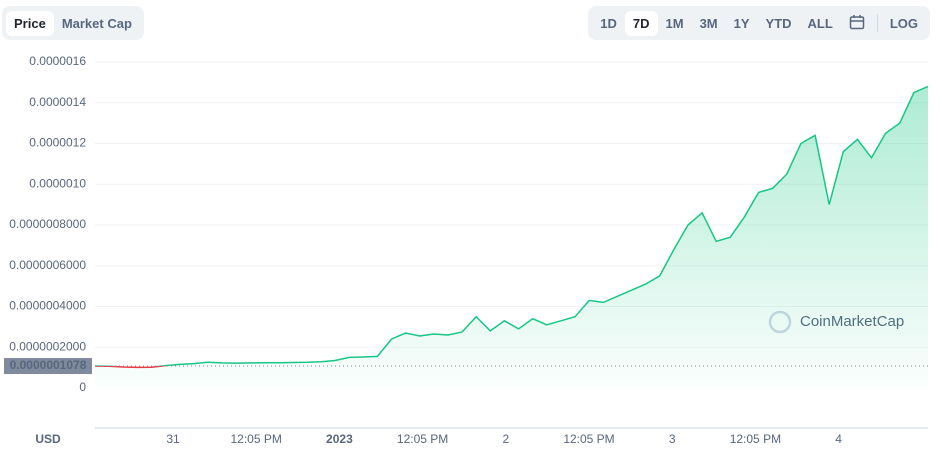 Image resolution: width=940 pixels, height=452 pixels. What do you see at coordinates (852, 321) in the screenshot?
I see `watermark: CoinMarketCap` at bounding box center [852, 321].